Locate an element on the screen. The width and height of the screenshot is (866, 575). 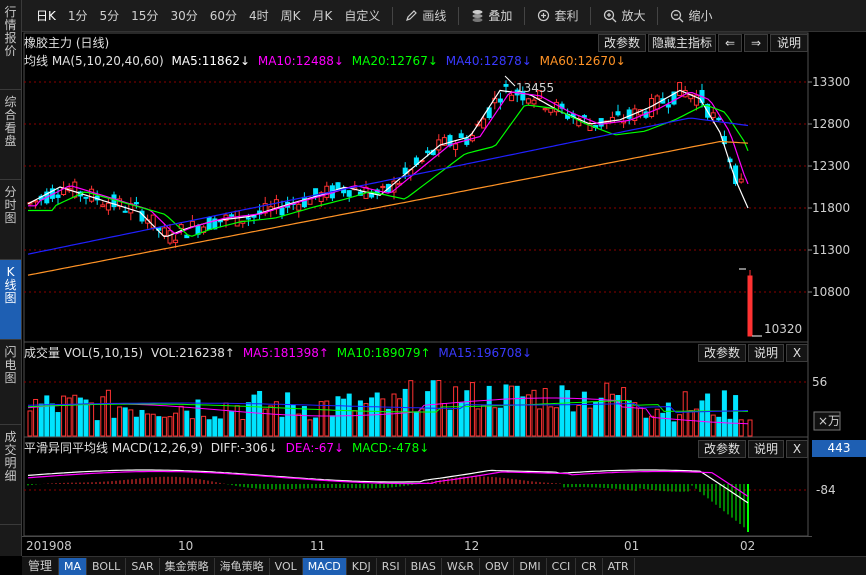
price-axis-label: 11300 is located at coordinates (831, 250).